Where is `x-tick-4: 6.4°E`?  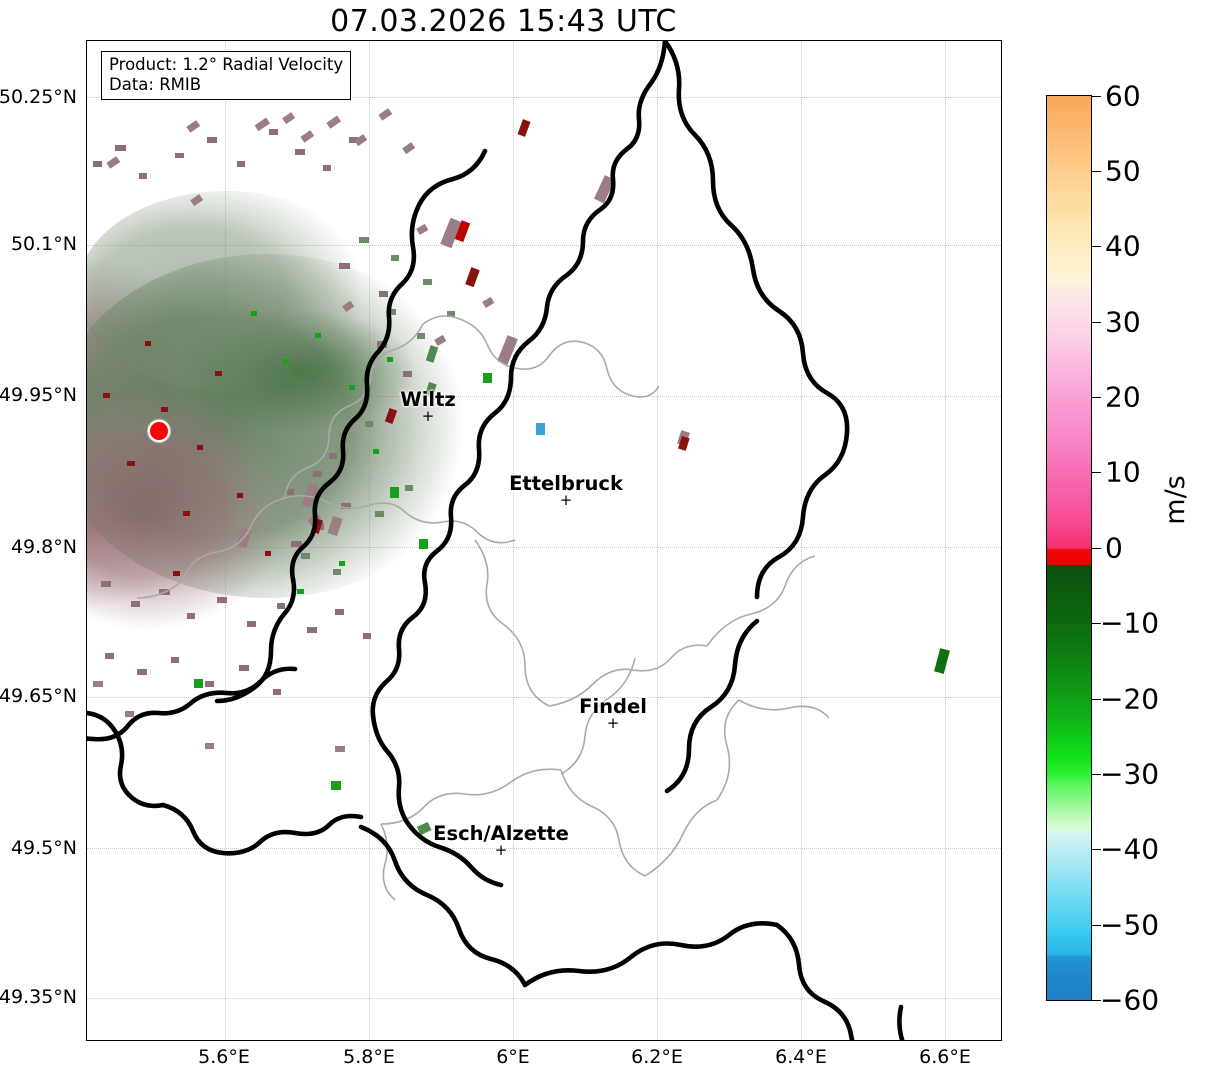
x-tick-4: 6.4°E is located at coordinates (801, 1057).